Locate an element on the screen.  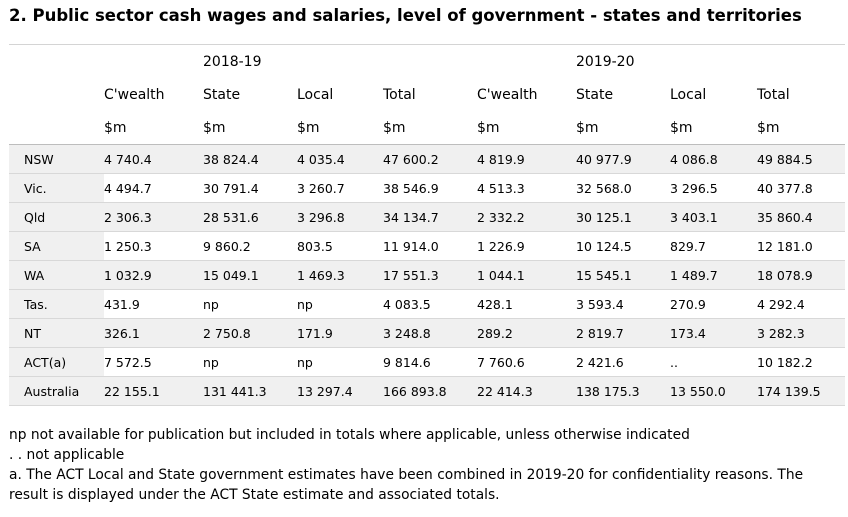
table-cell: 1 044.1 is located at coordinates (526, 275).